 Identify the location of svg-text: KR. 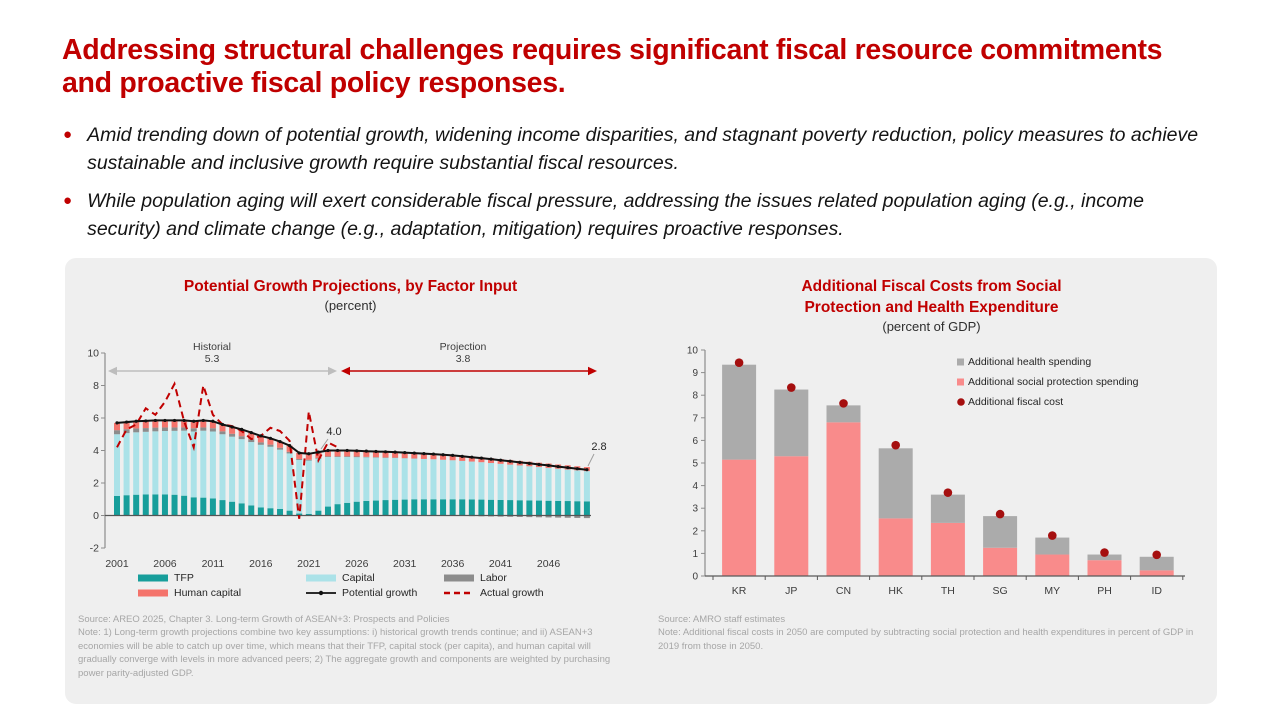
(739, 591).